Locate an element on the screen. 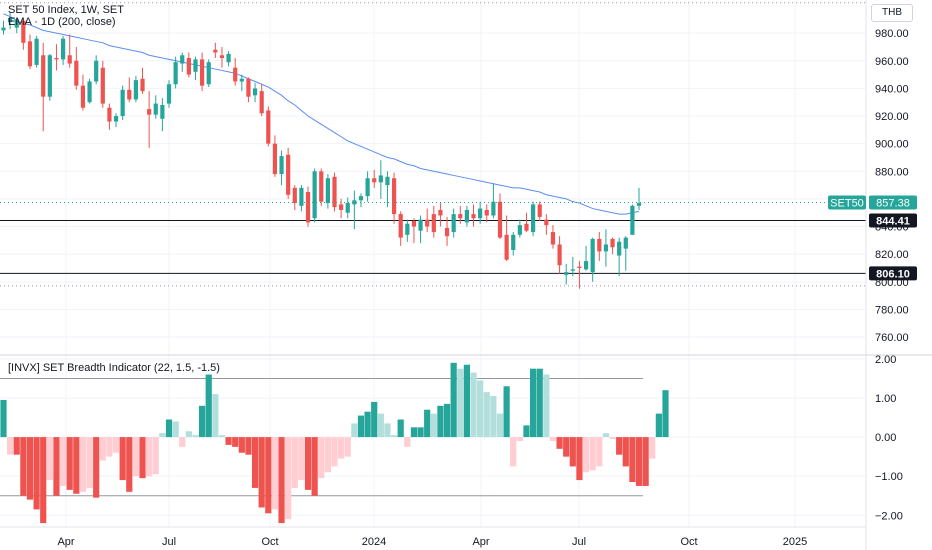  indicator-axis-labels: 2.00 1.00 0.00 −1.00 −2.00 is located at coordinates (889, 438).